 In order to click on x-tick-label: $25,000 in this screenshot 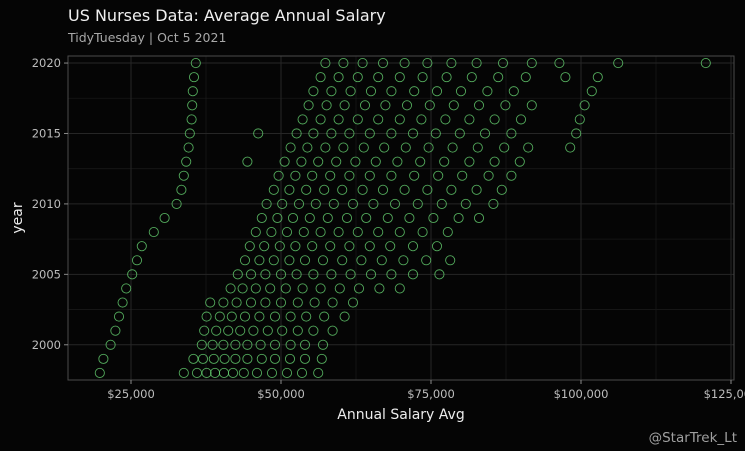, I will do `click(131, 394)`.